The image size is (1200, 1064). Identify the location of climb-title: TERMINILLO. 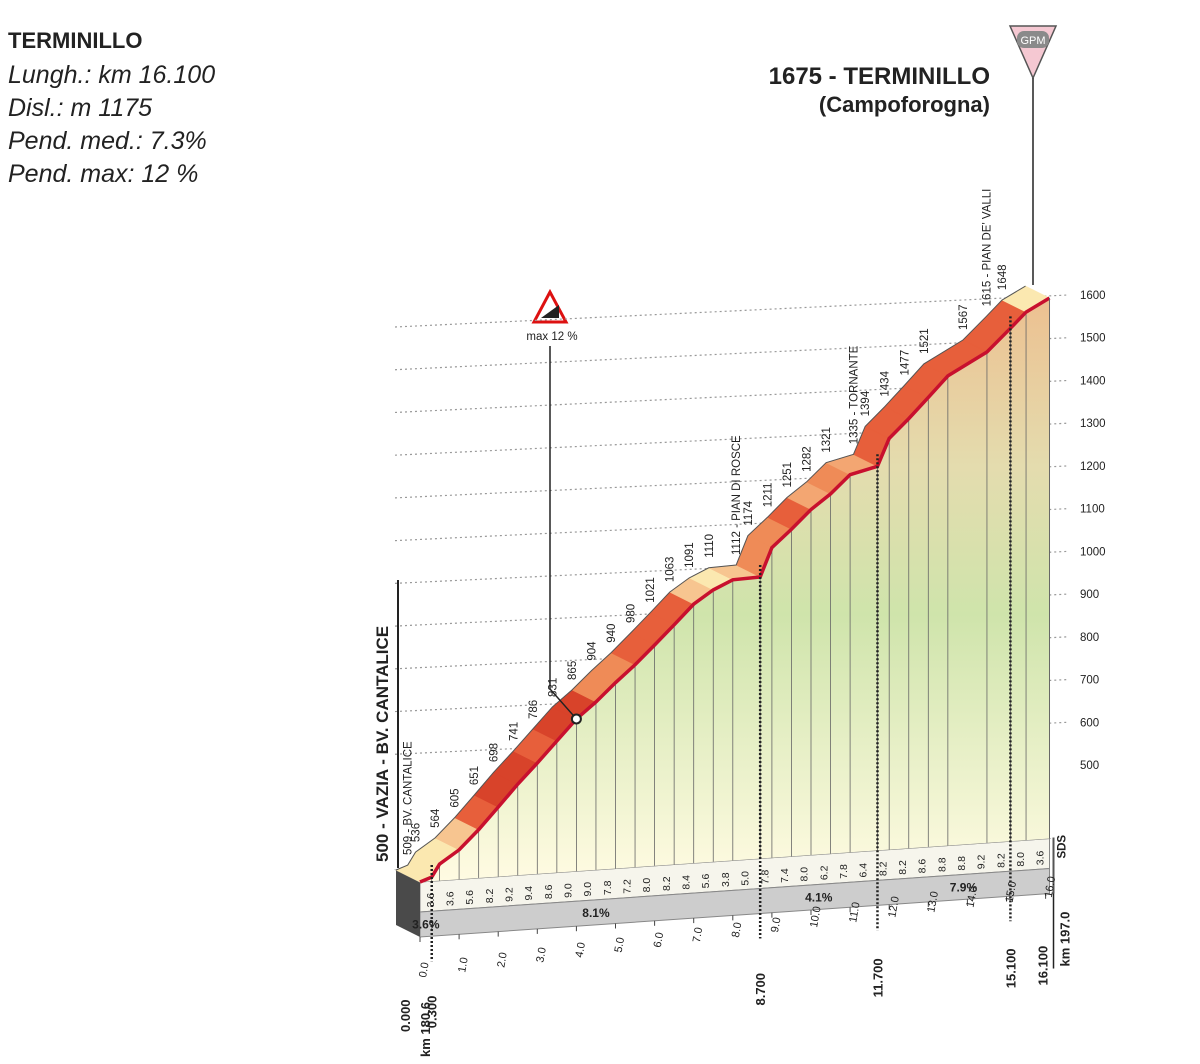
(75, 40).